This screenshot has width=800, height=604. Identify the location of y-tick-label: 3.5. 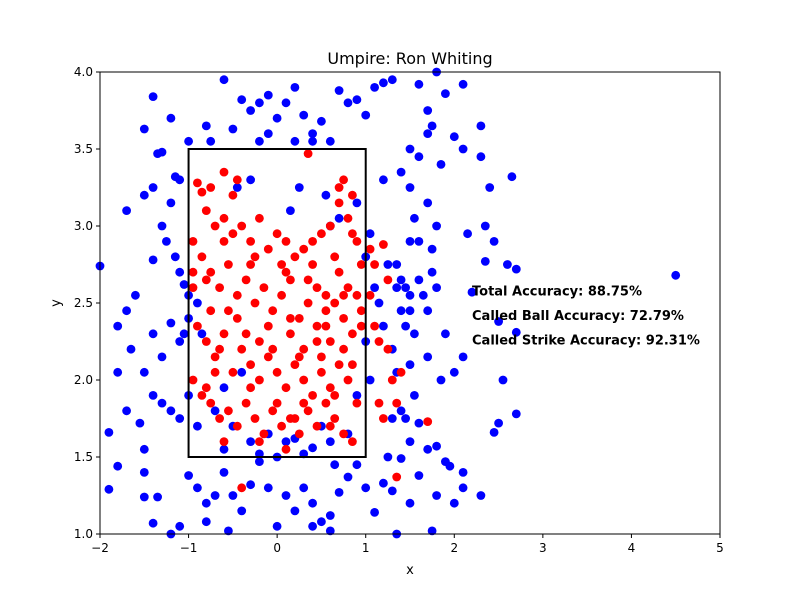
(83, 149).